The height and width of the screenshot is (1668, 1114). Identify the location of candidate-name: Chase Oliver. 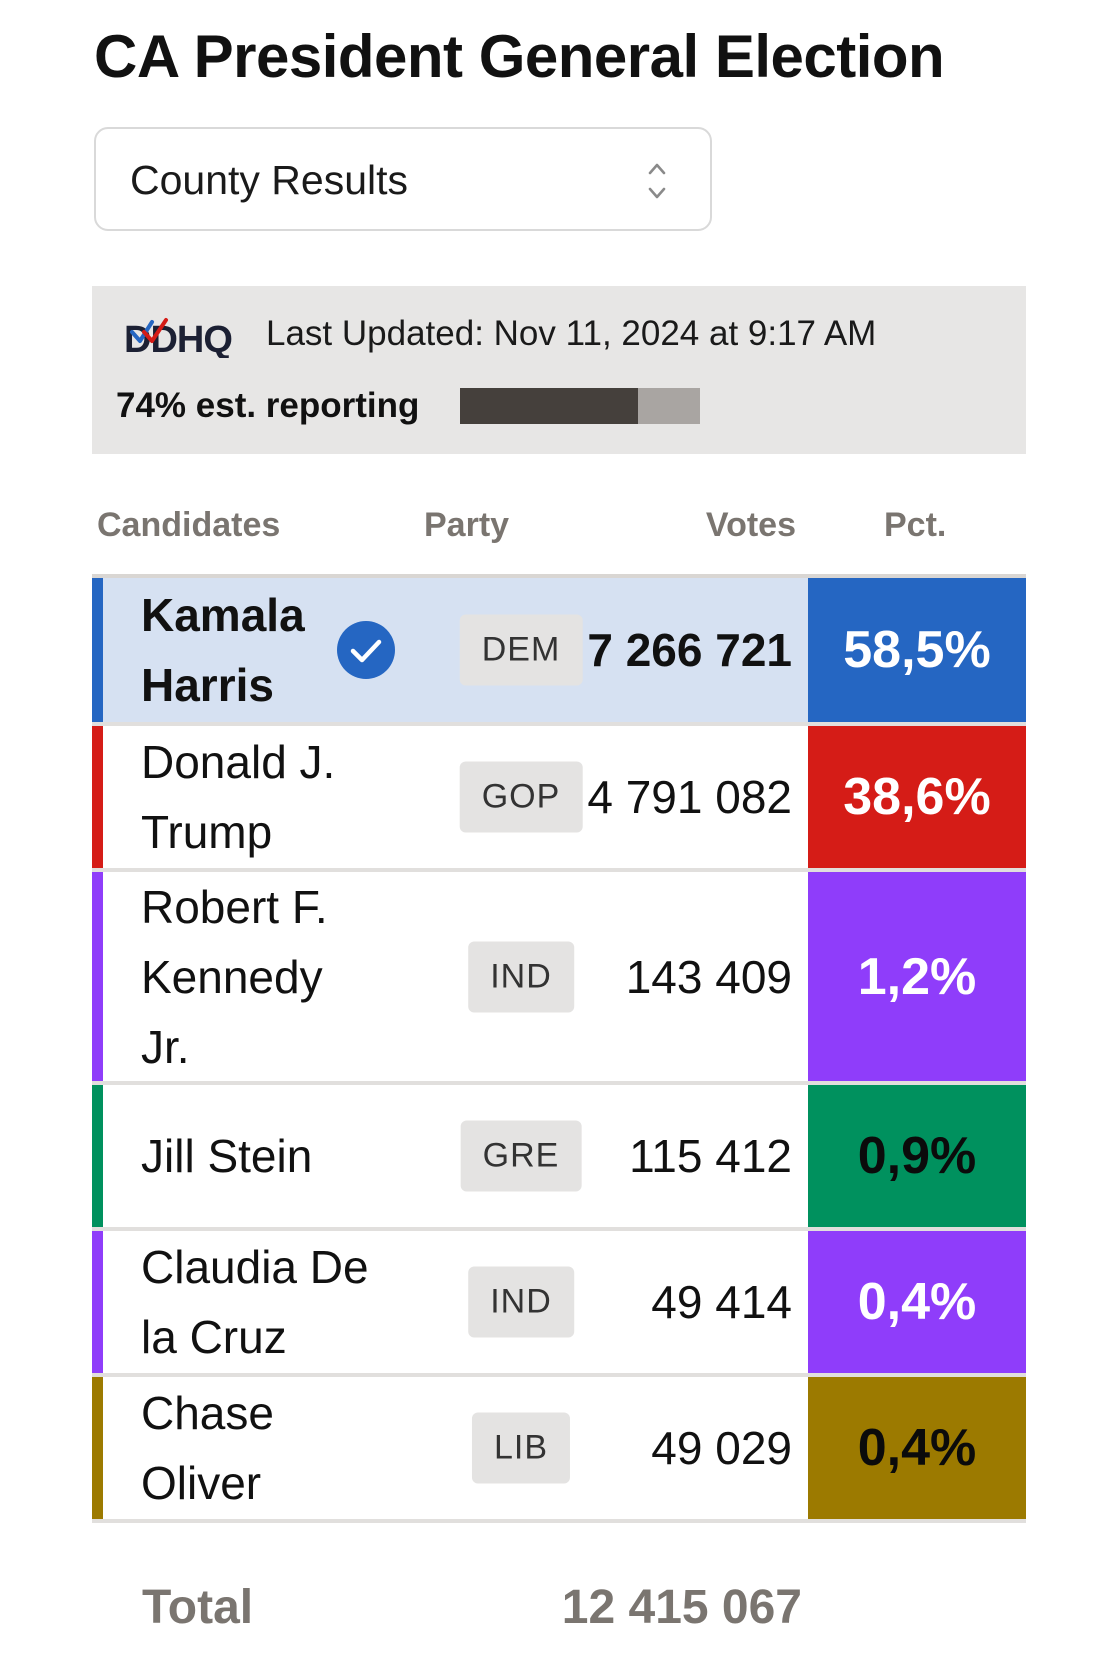
(207, 1448).